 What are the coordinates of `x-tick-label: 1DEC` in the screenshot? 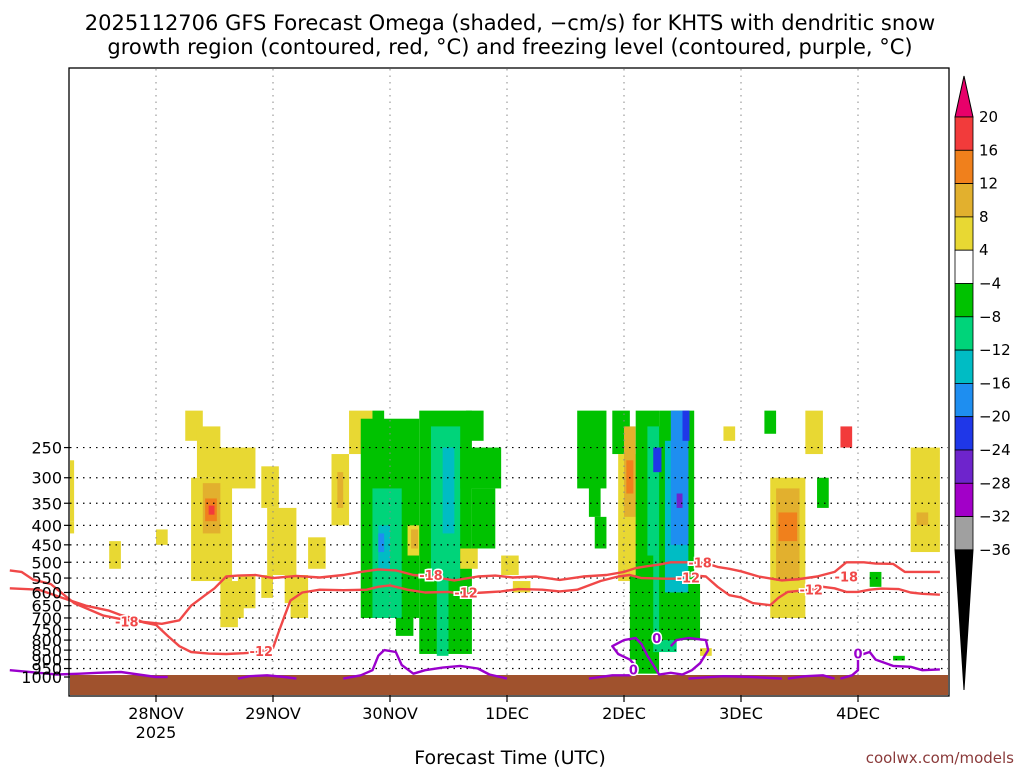 It's located at (507, 713).